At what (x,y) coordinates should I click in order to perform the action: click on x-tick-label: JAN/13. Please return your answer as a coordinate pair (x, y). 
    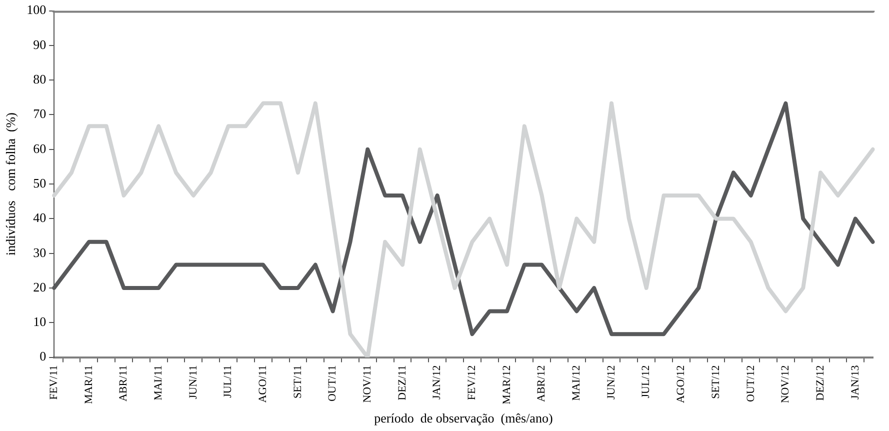
    Looking at the image, I should click on (855, 382).